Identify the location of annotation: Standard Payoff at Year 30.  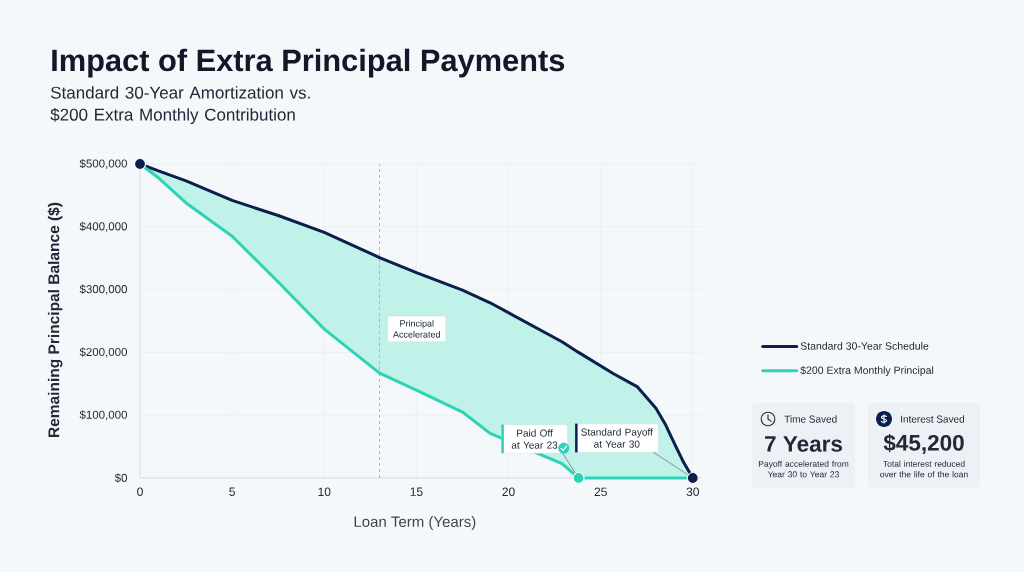
(617, 438).